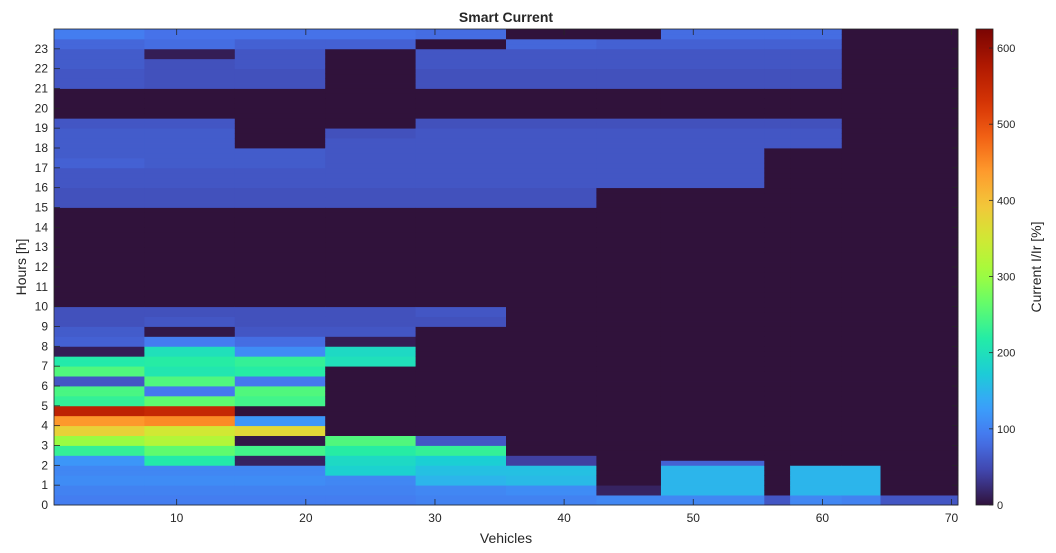  I want to click on x-tick-label: 50, so click(694, 518).